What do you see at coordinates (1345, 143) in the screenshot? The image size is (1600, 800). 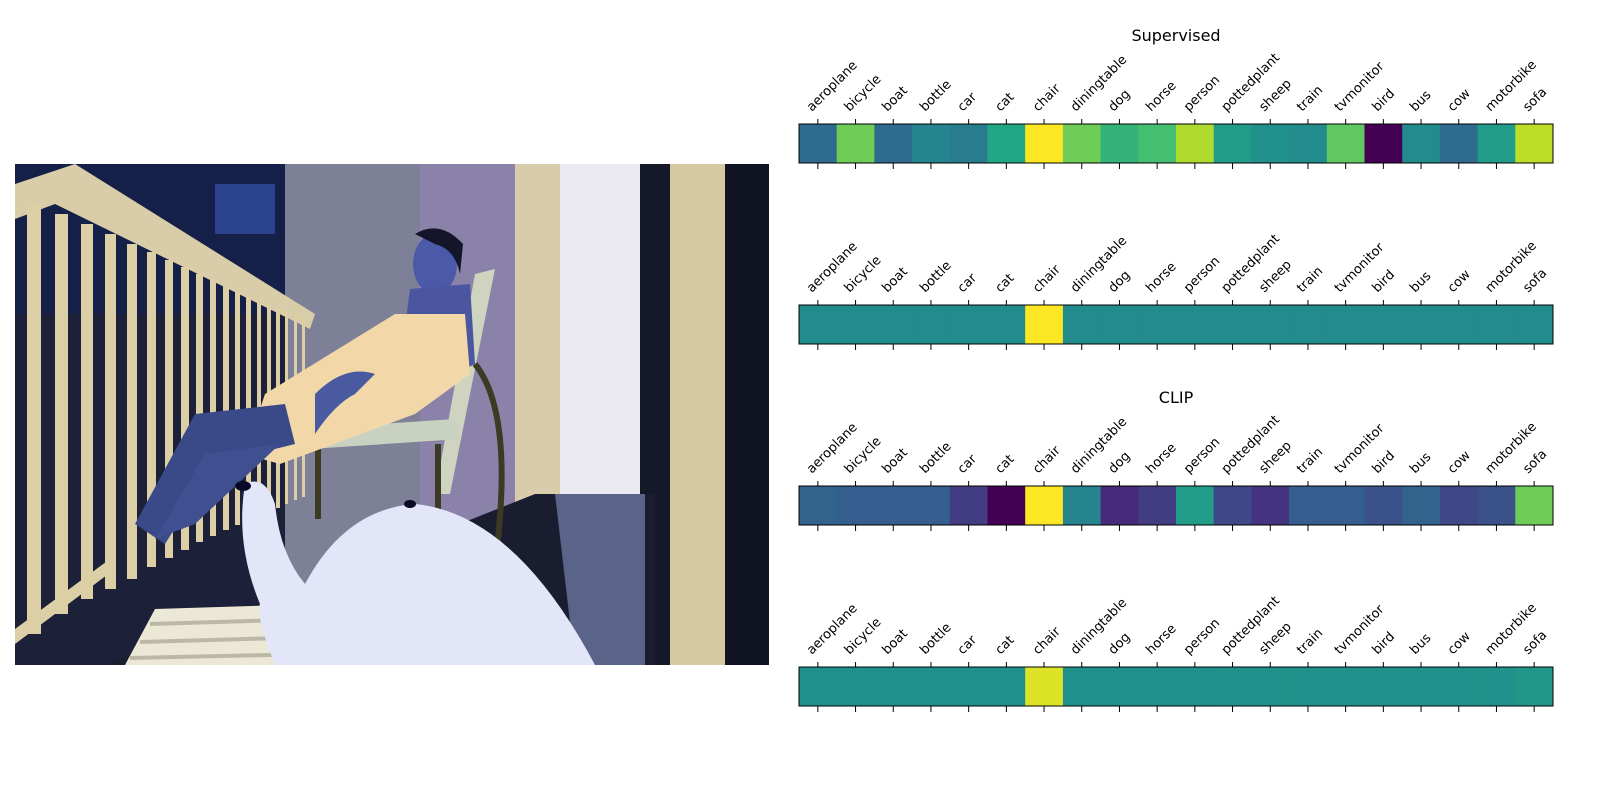 I see `heatmap-cell-tvmonitor` at bounding box center [1345, 143].